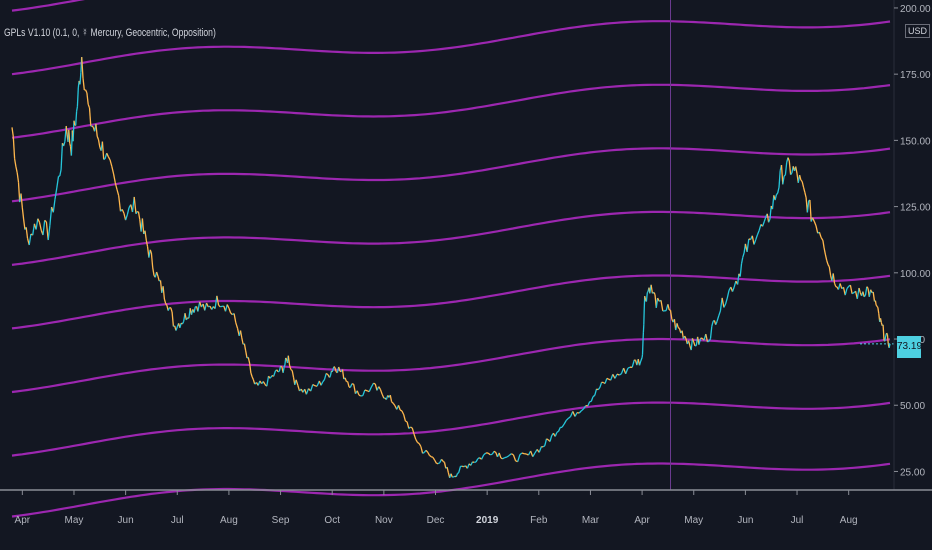 The width and height of the screenshot is (932, 550). What do you see at coordinates (591, 520) in the screenshot?
I see `time-tick-label: Mar` at bounding box center [591, 520].